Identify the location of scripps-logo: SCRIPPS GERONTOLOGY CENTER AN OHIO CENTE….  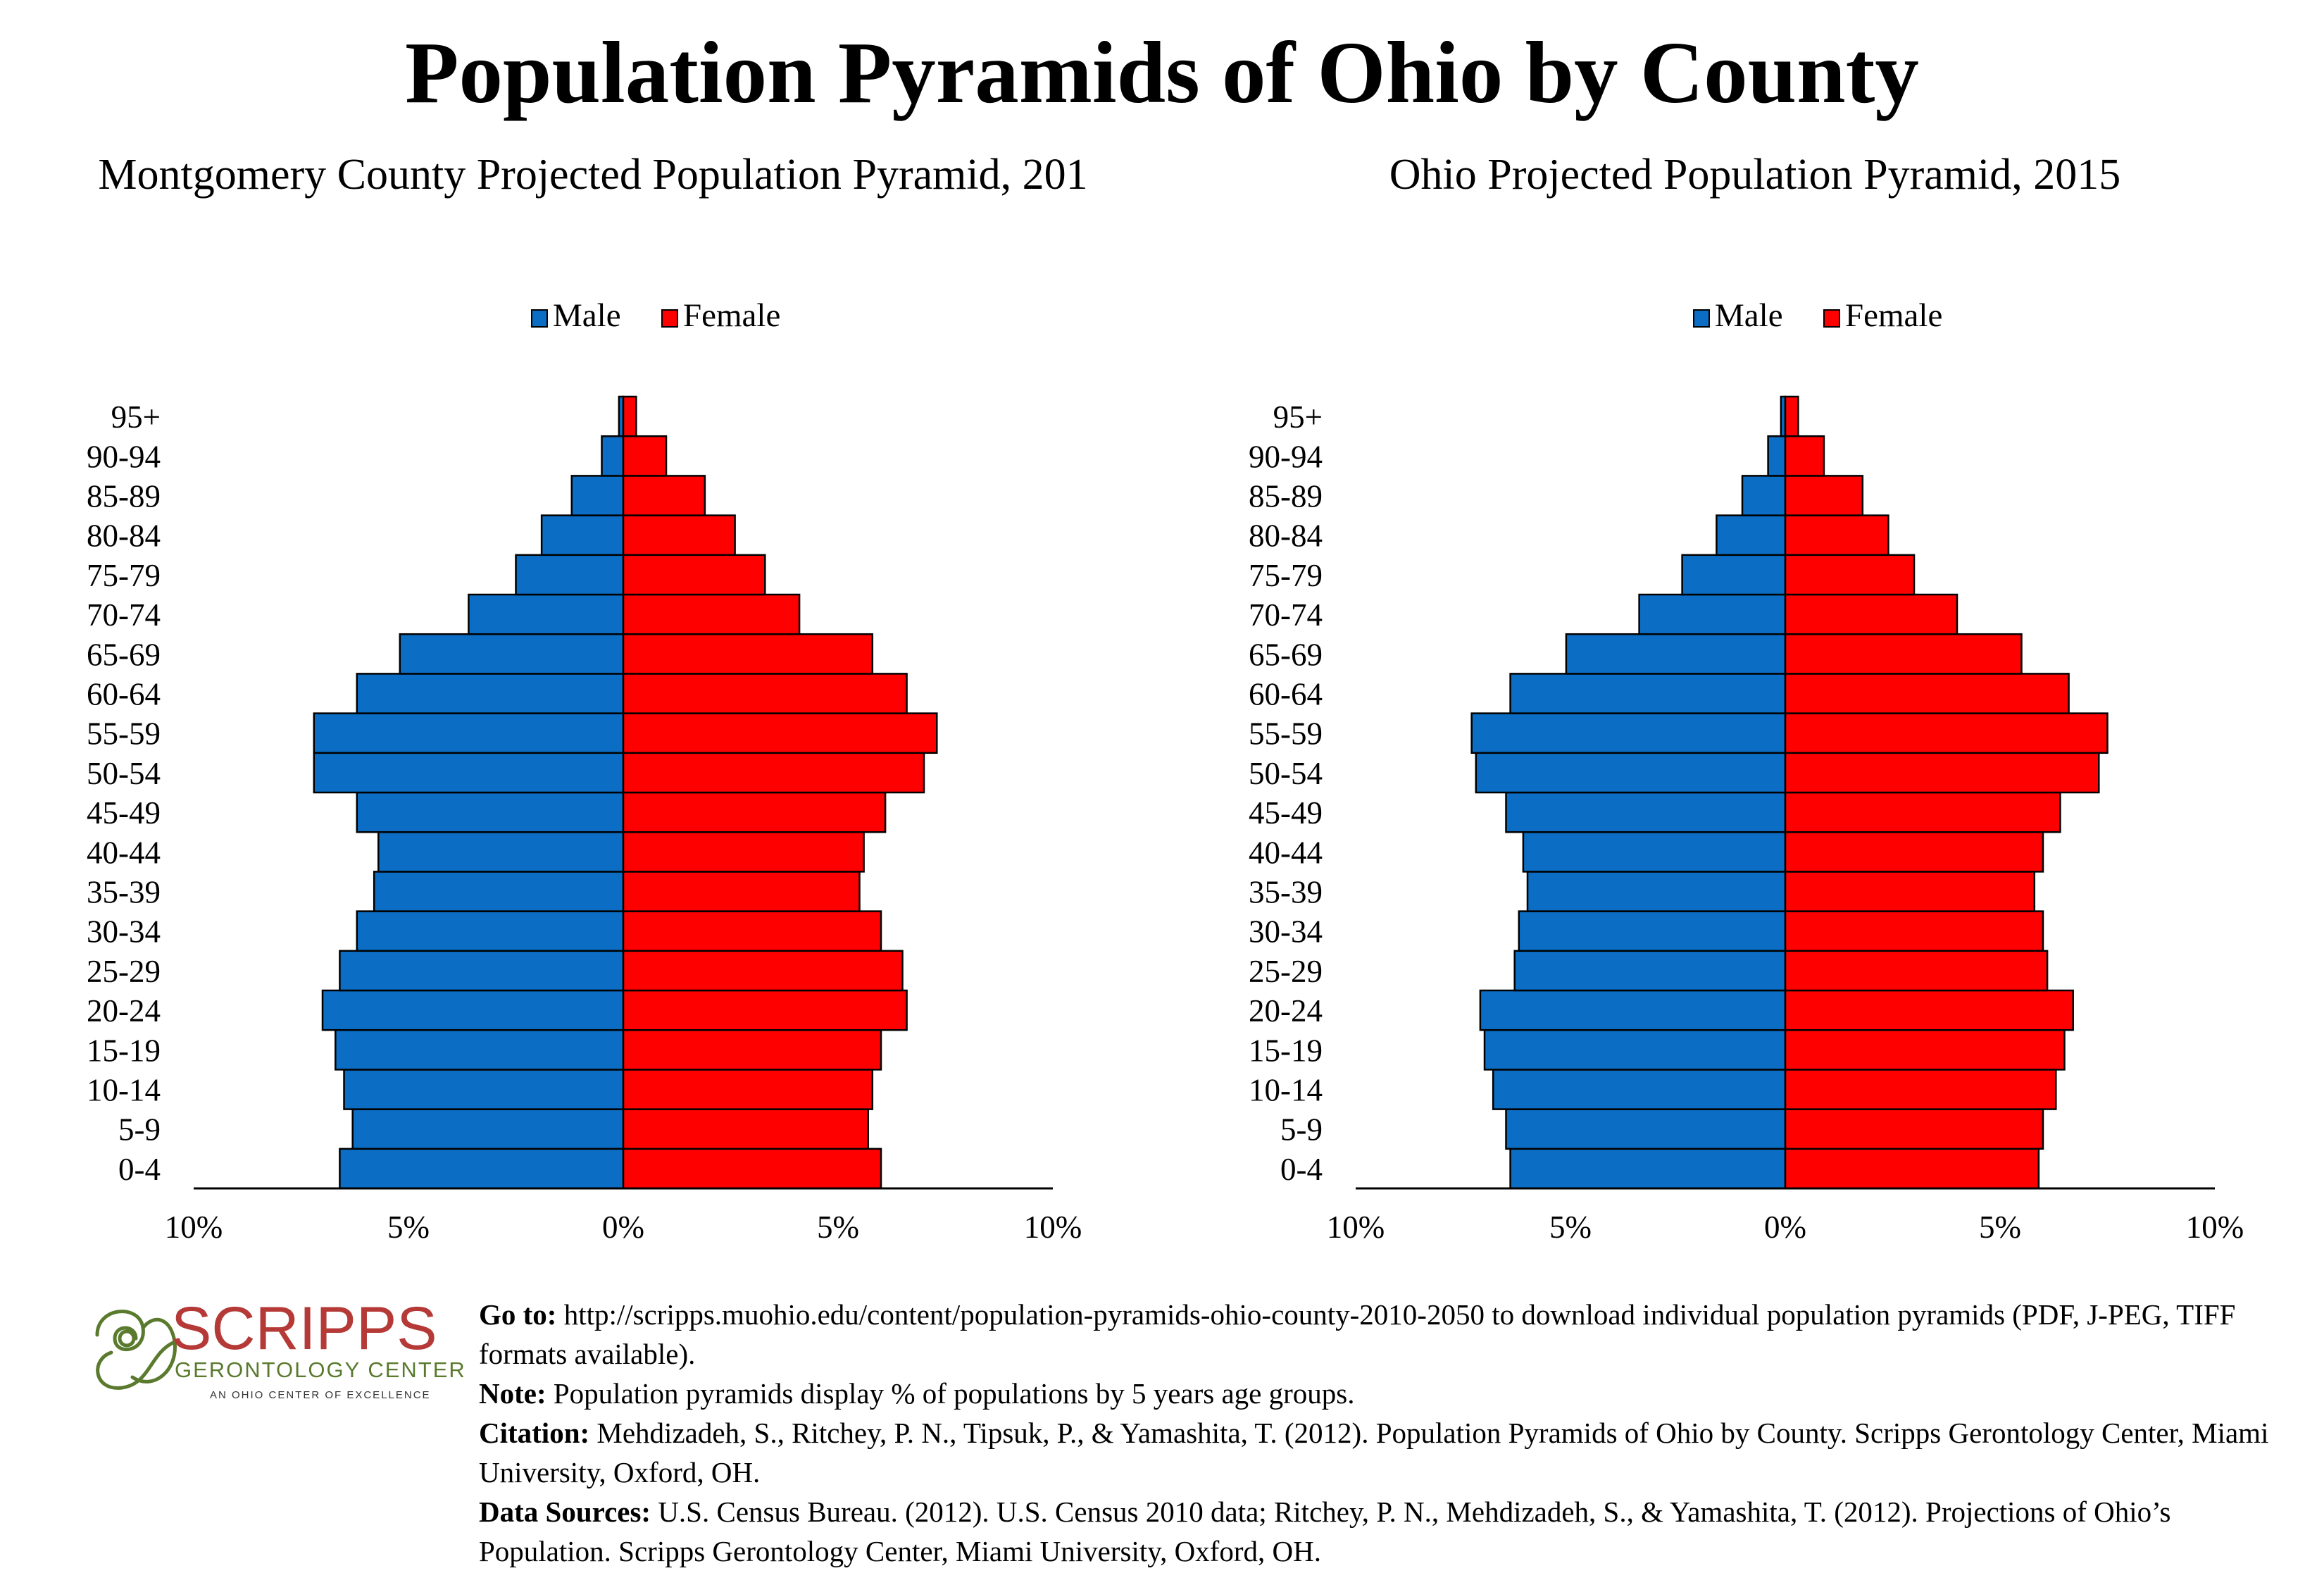
(280, 1348).